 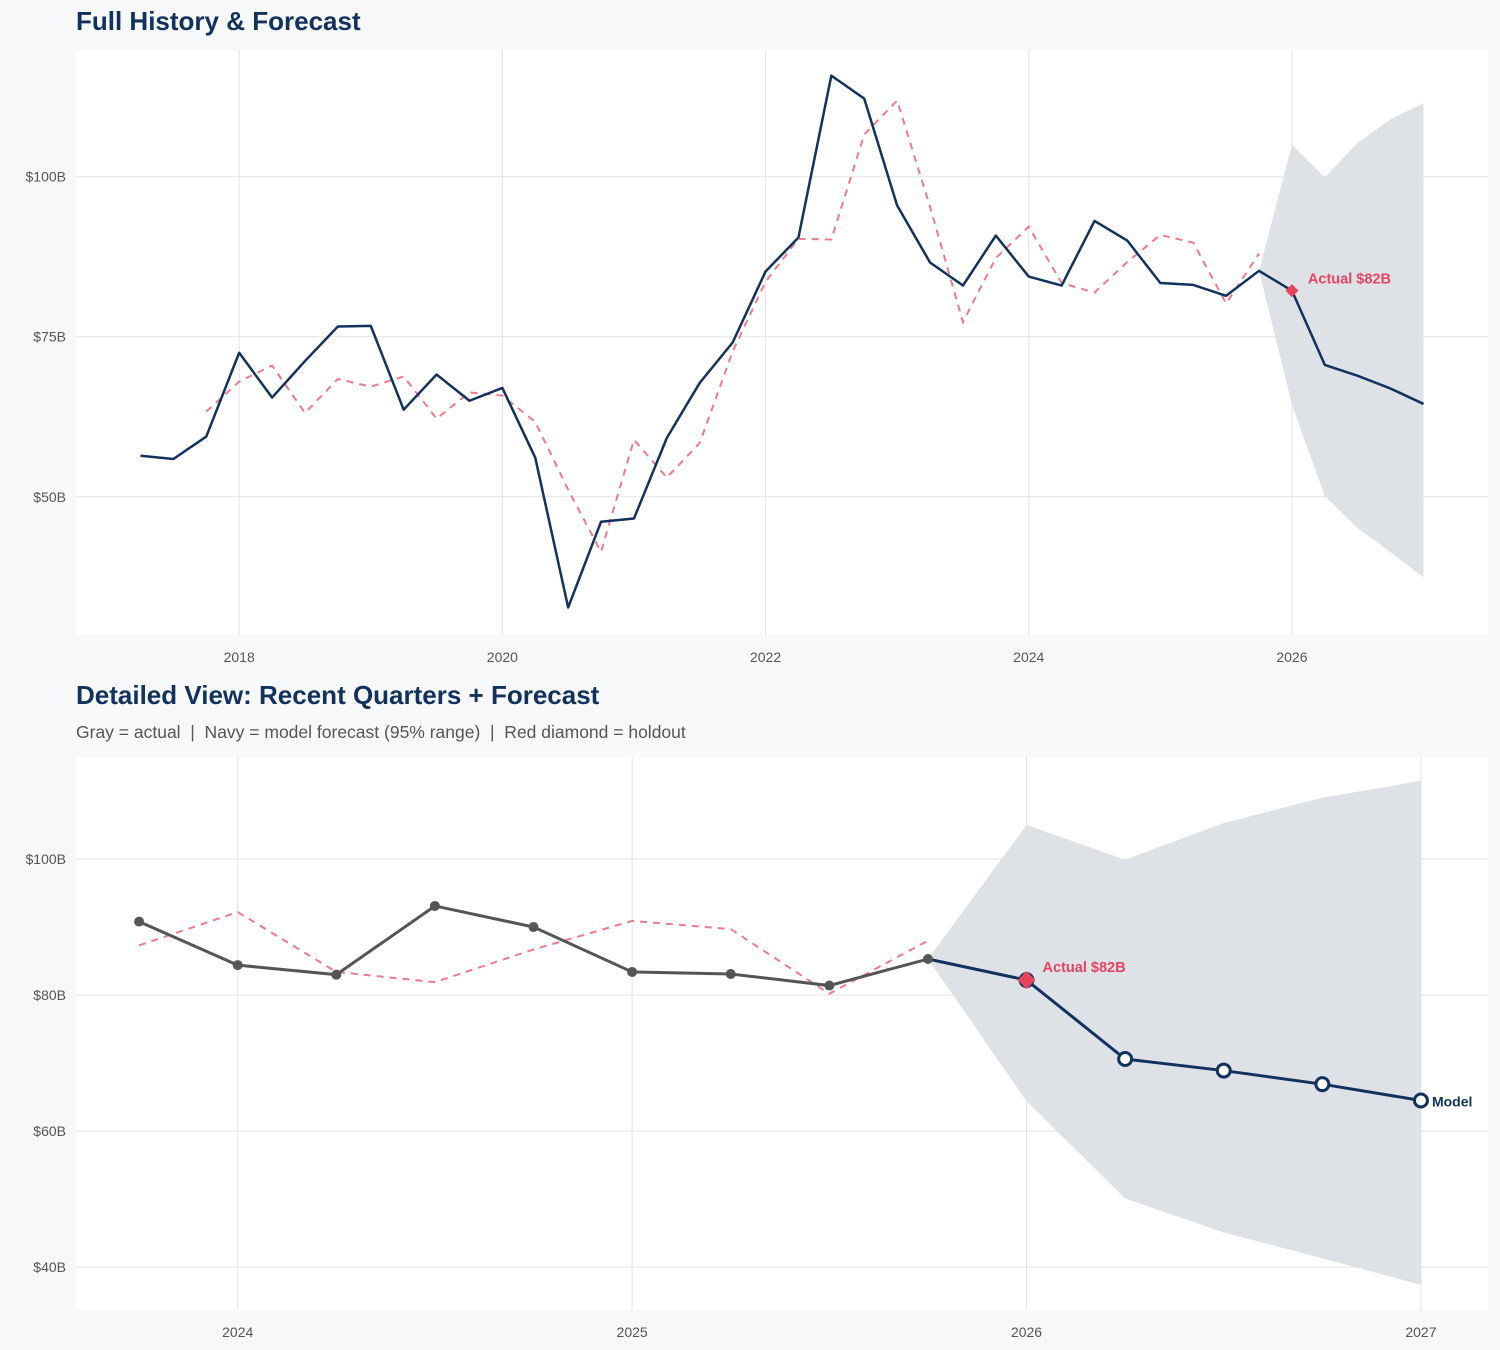 I want to click on bottom-holdout-label: Actual $82B, so click(x=1084, y=968).